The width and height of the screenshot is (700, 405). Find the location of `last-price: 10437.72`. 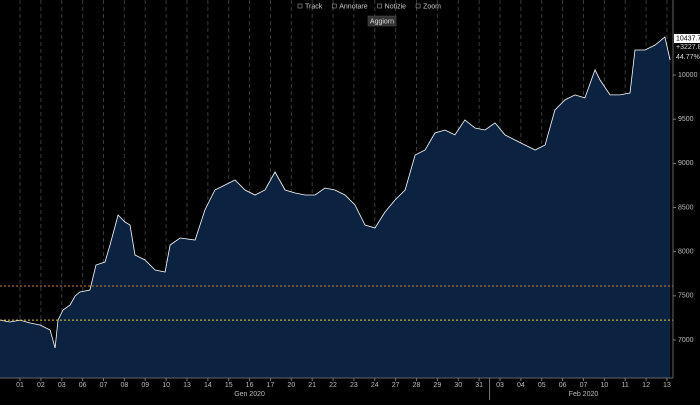

last-price: 10437.72 is located at coordinates (688, 38).